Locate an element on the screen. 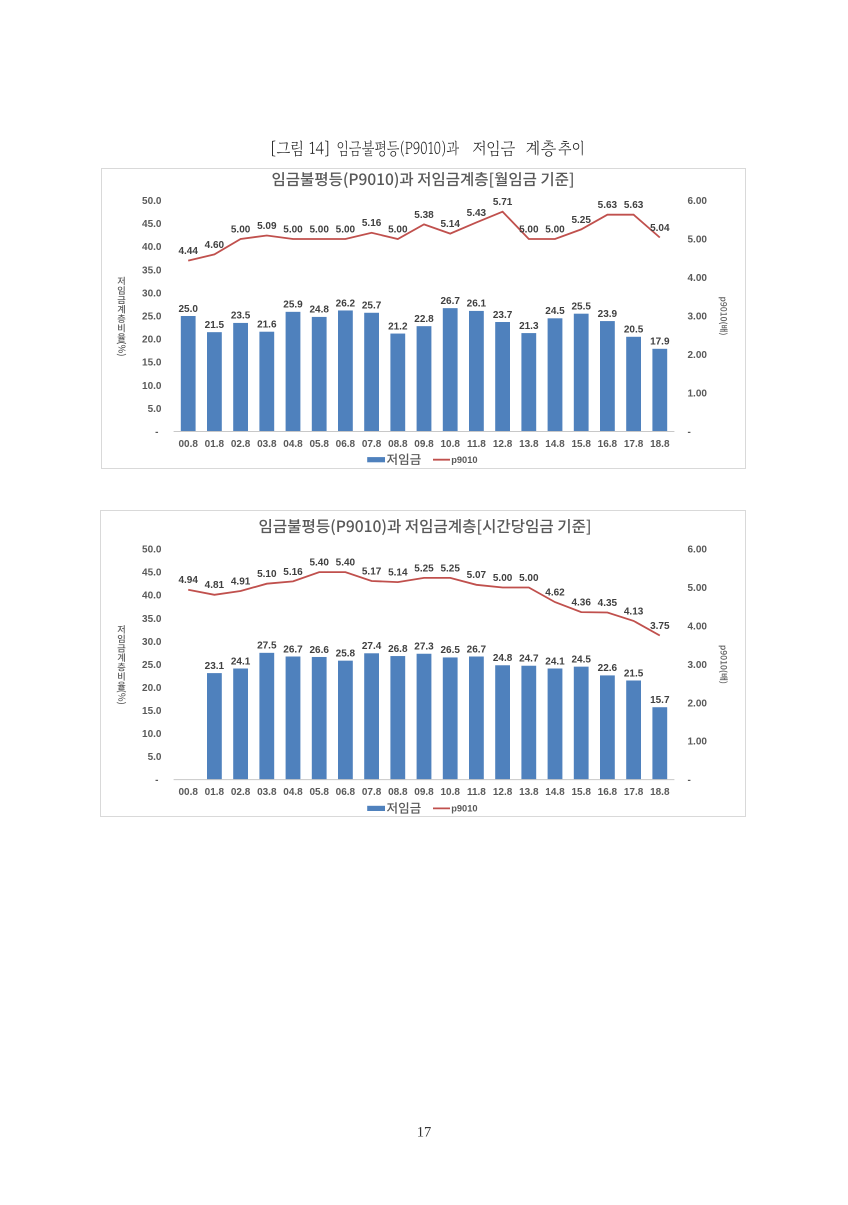 The height and width of the screenshot is (1205, 848). svg-text: 4.35 is located at coordinates (608, 603).